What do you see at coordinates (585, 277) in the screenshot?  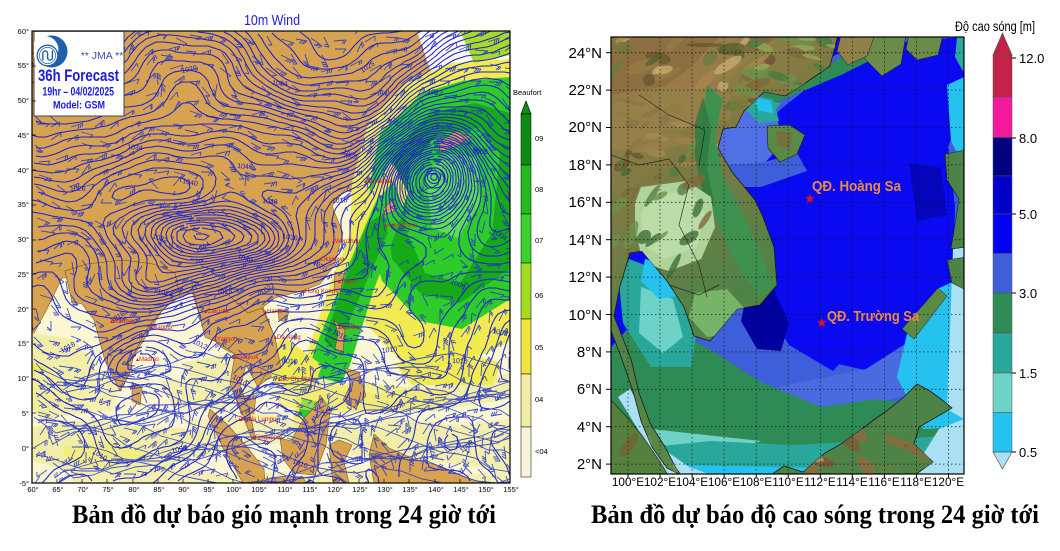 I see `svg-text: 12°N` at bounding box center [585, 277].